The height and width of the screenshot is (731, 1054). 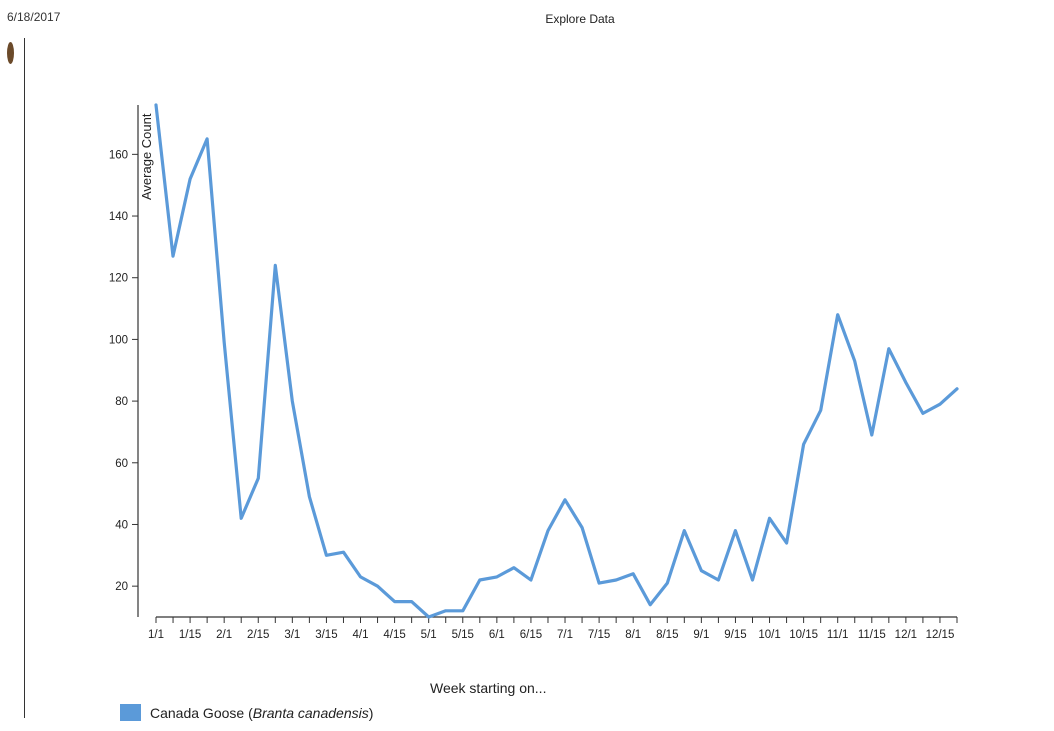 What do you see at coordinates (118, 340) in the screenshot?
I see `y-tick-label: 100` at bounding box center [118, 340].